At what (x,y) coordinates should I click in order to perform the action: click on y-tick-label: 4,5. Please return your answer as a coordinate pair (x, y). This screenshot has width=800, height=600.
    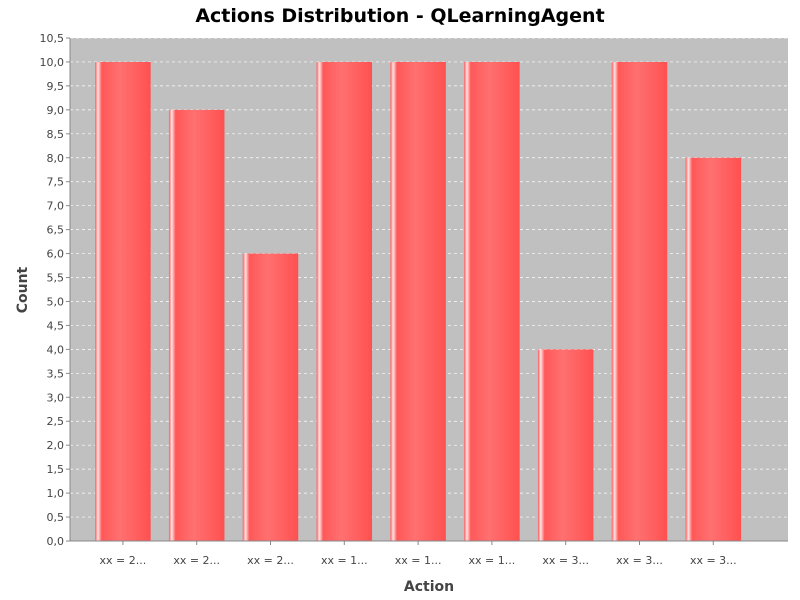
    Looking at the image, I should click on (56, 325).